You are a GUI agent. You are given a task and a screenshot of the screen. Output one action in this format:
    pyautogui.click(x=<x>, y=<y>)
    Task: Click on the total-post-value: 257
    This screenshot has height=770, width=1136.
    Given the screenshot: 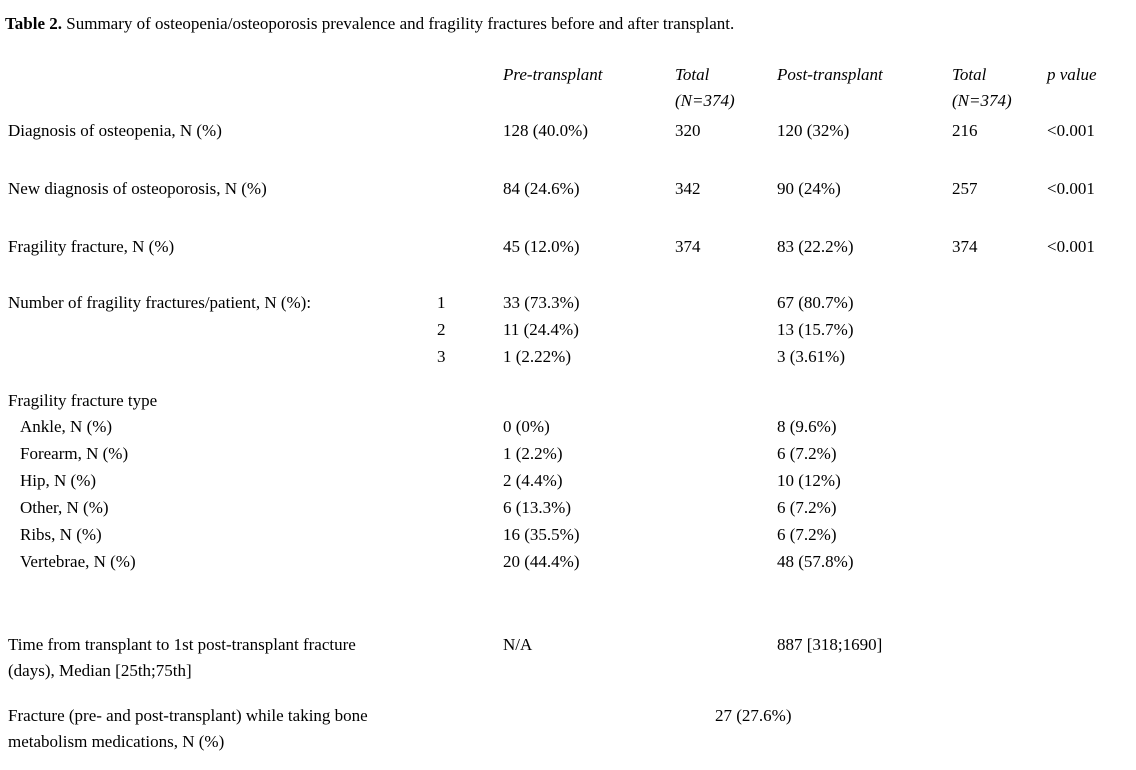 What is the action you would take?
    pyautogui.click(x=965, y=188)
    